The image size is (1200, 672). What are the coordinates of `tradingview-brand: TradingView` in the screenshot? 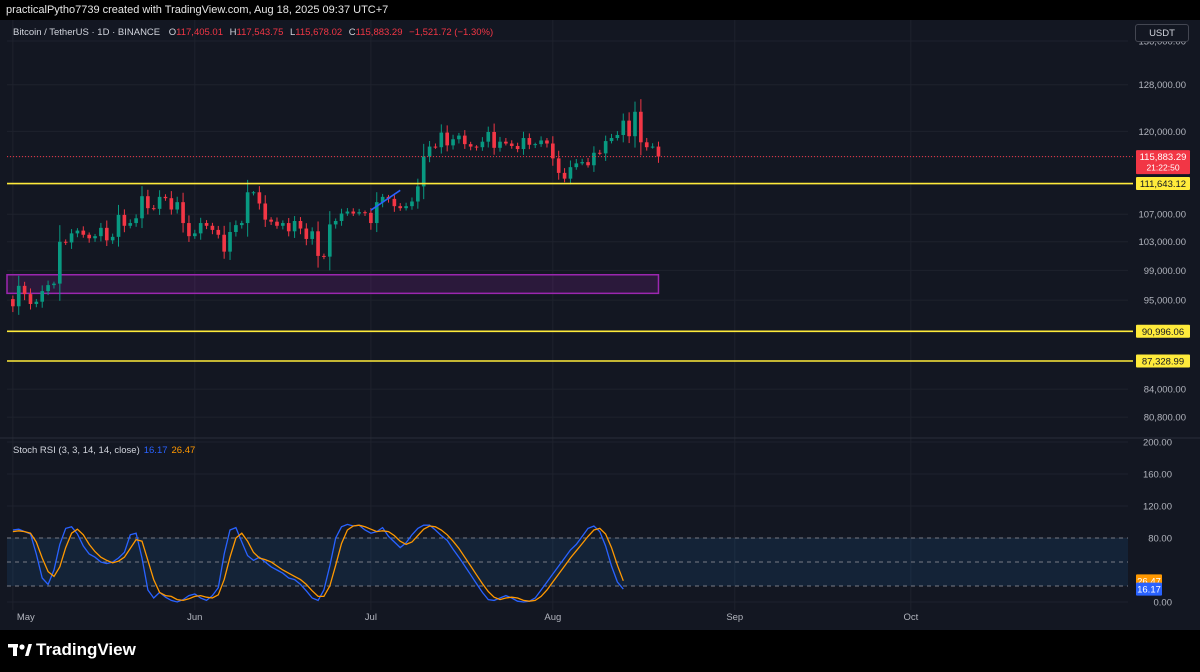 It's located at (86, 649).